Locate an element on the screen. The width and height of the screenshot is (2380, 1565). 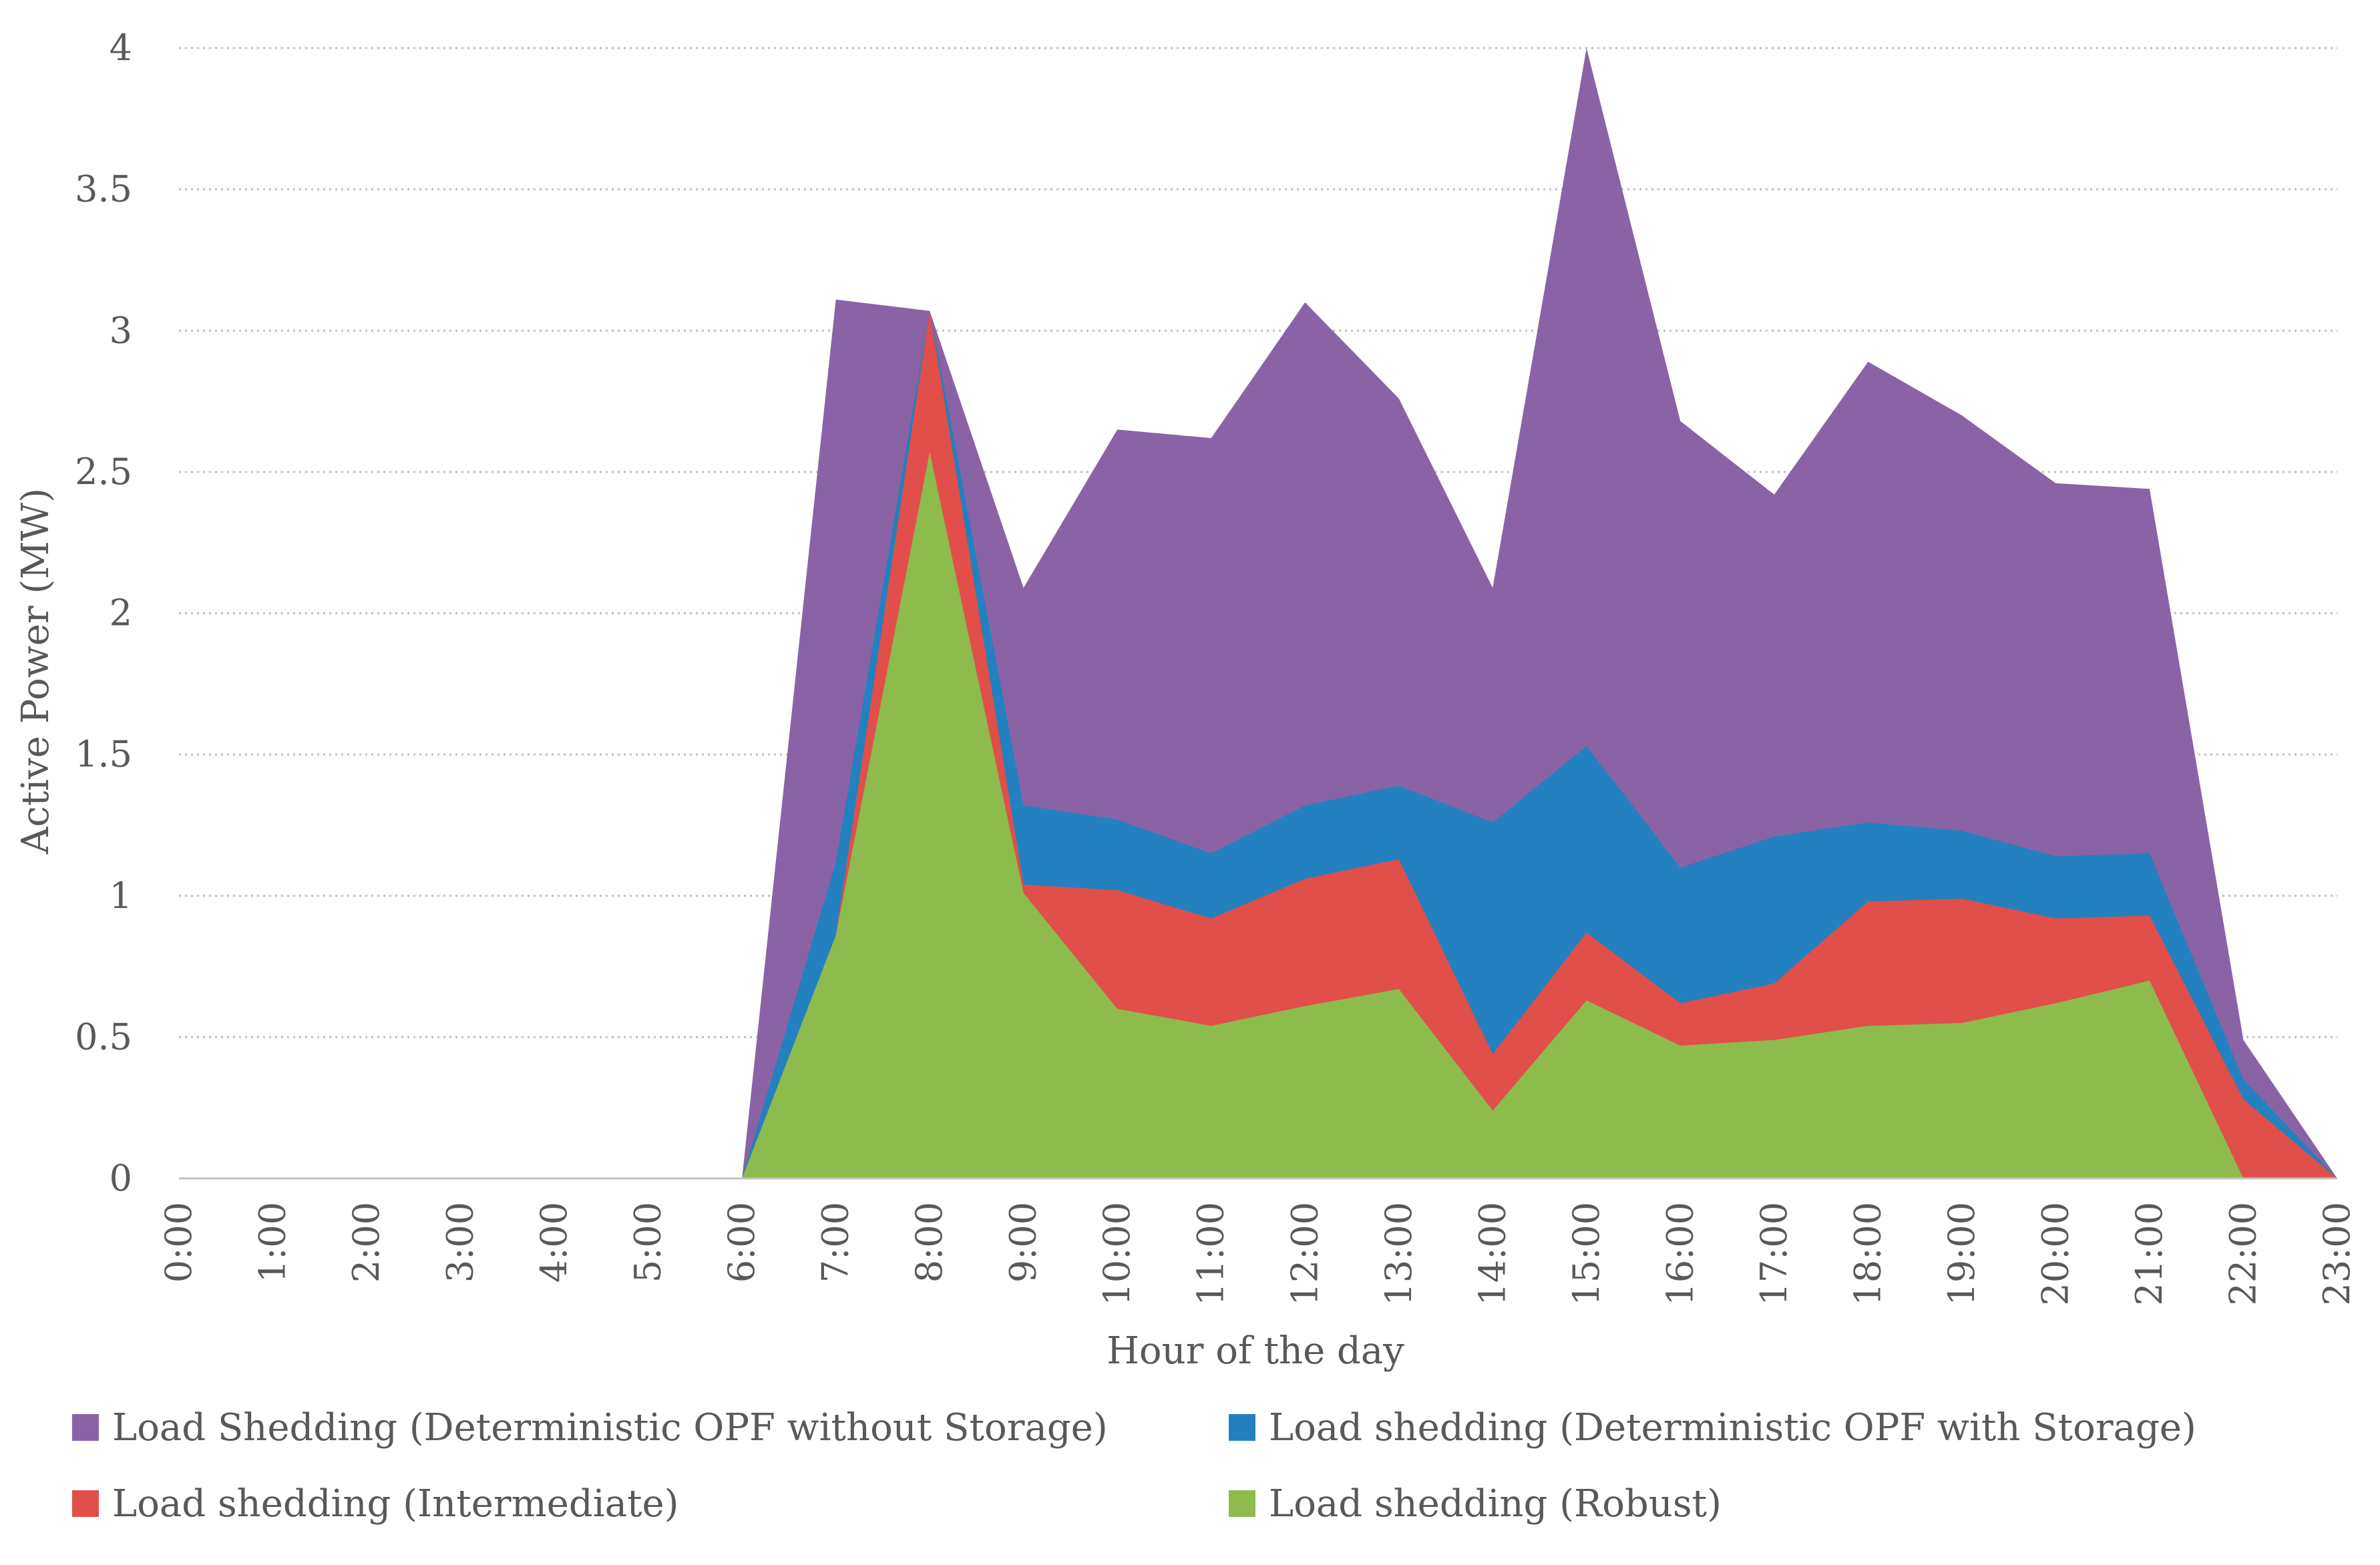
x-tick-label: 17:00 is located at coordinates (1774, 1254).